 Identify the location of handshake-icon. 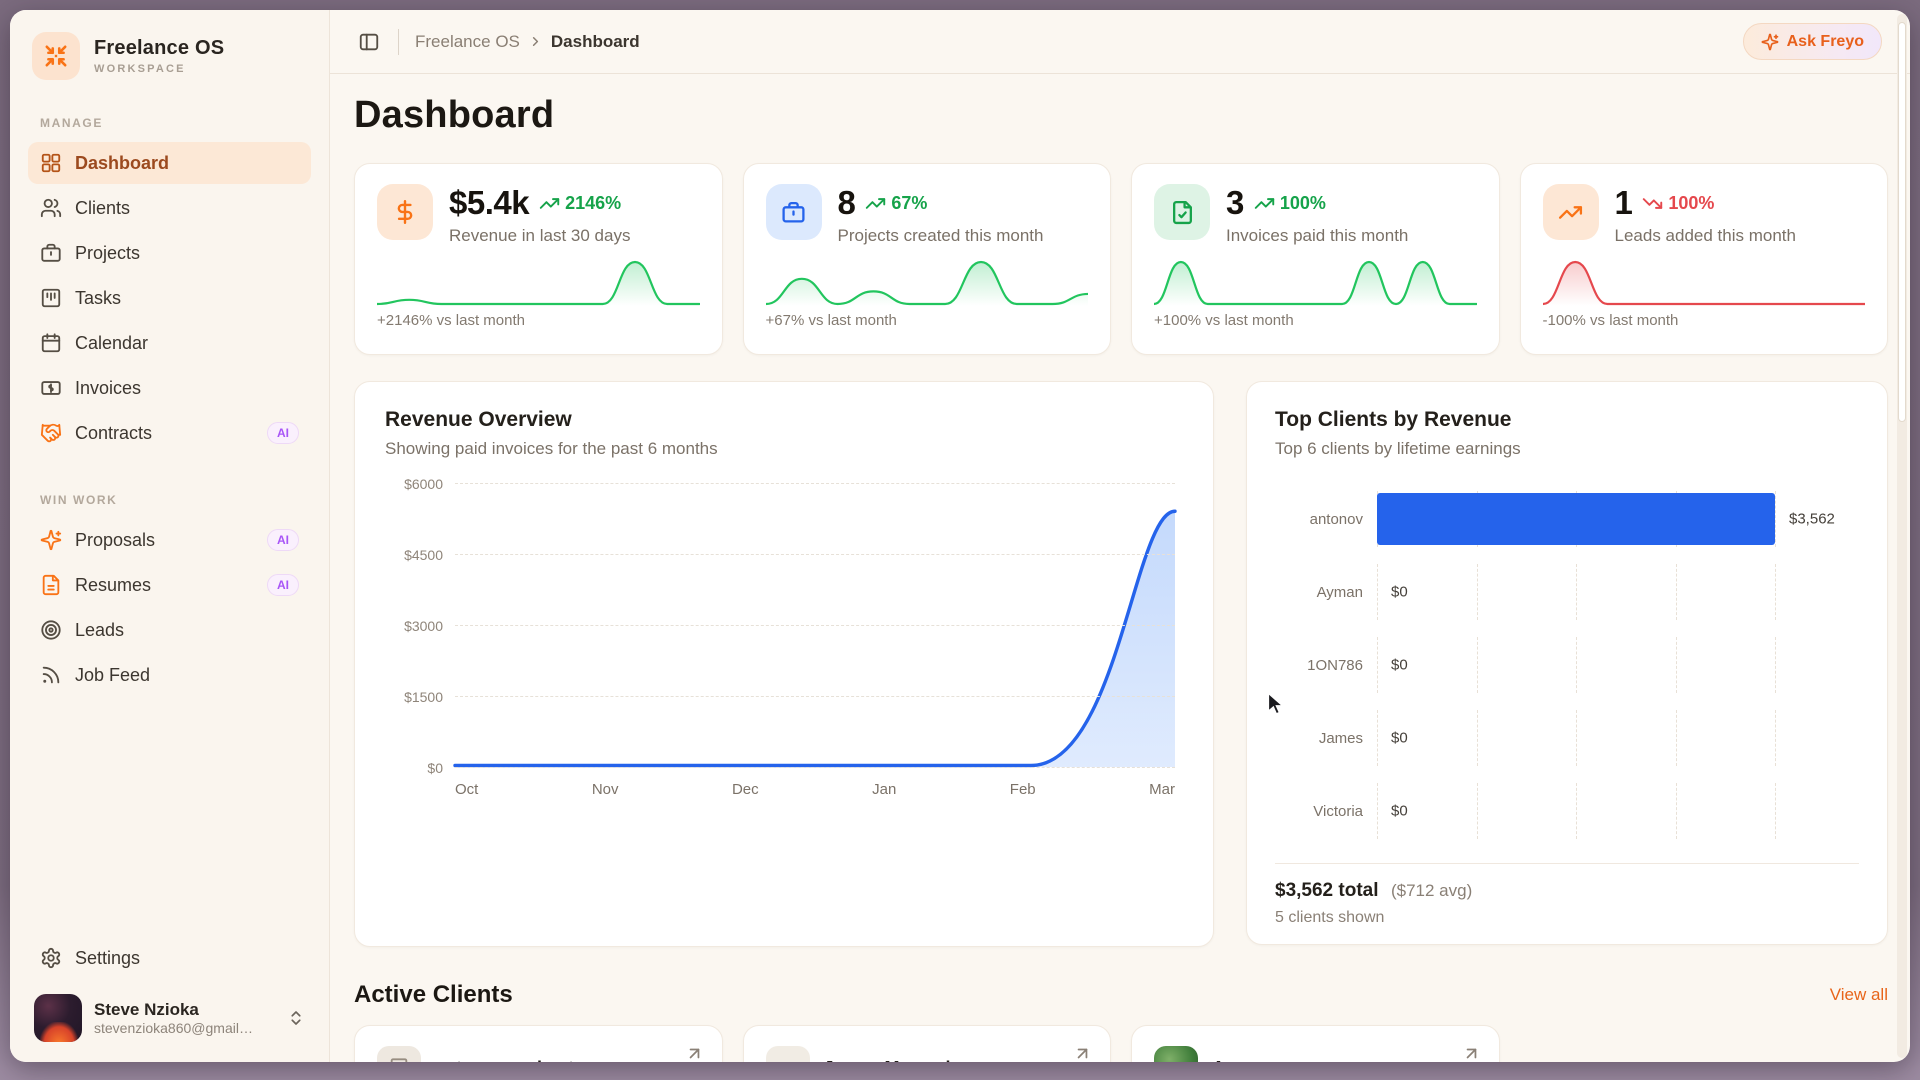
(51, 433).